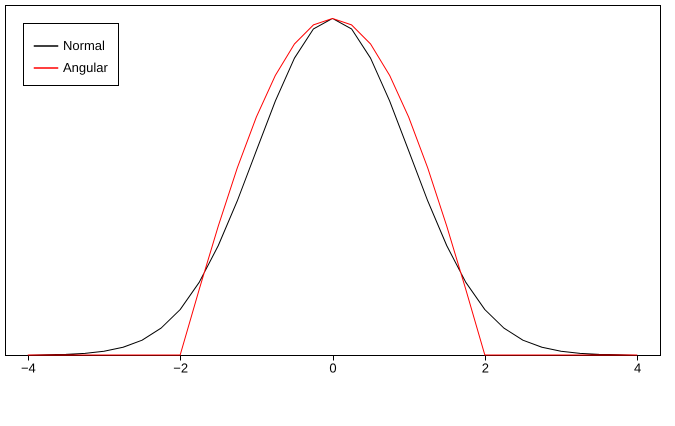  What do you see at coordinates (333, 368) in the screenshot?
I see `x-tick-label: 0` at bounding box center [333, 368].